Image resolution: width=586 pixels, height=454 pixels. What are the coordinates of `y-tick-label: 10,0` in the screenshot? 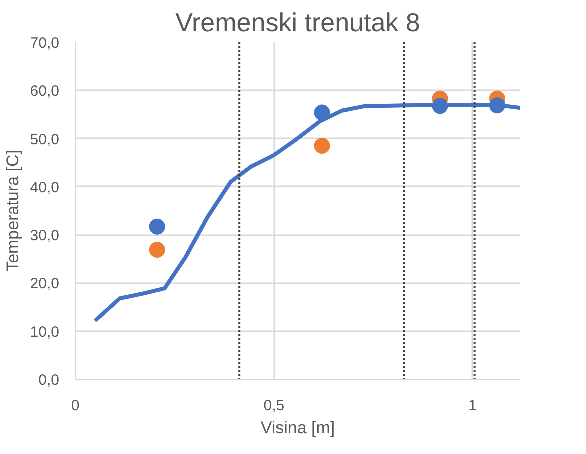 It's located at (45, 332).